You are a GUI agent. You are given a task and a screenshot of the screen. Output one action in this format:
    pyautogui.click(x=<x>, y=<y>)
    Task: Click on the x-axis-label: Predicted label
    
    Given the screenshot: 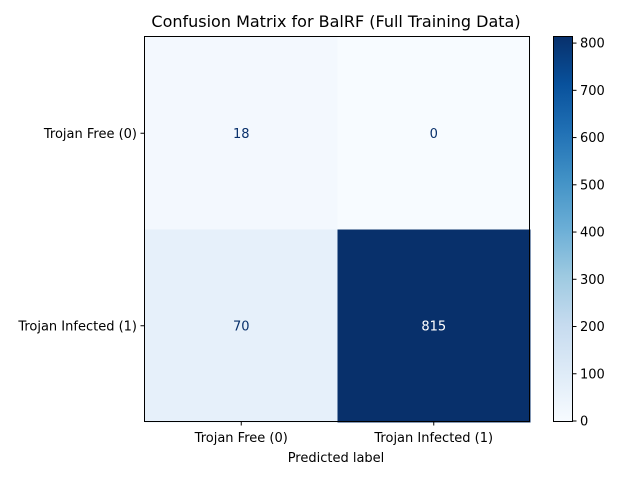 What is the action you would take?
    pyautogui.click(x=336, y=458)
    